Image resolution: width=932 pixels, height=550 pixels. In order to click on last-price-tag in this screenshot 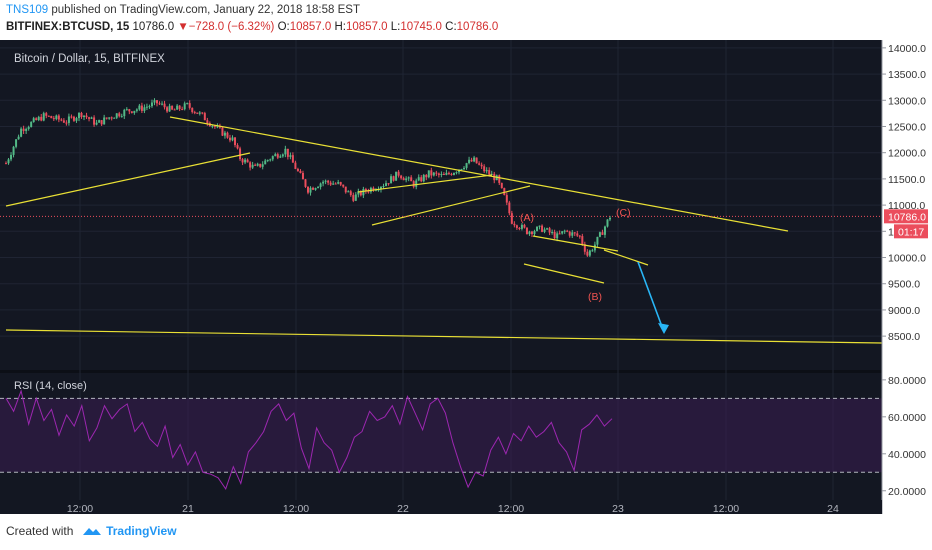, I will do `click(906, 216)`.